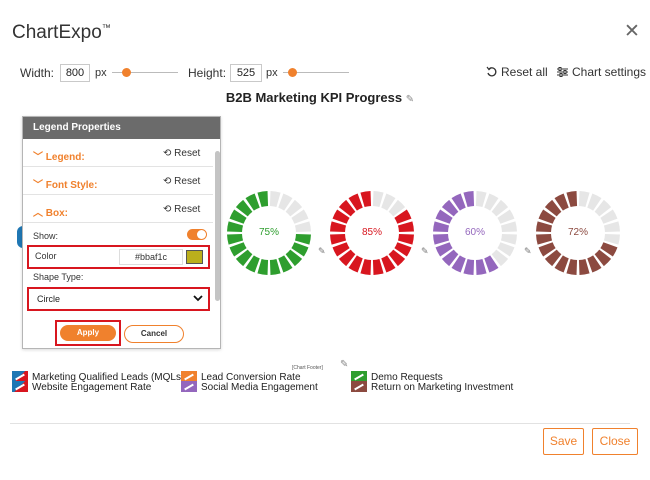 The height and width of the screenshot is (480, 650). Describe the element at coordinates (307, 368) in the screenshot. I see `chart-footer: [Chart Footer]` at that location.